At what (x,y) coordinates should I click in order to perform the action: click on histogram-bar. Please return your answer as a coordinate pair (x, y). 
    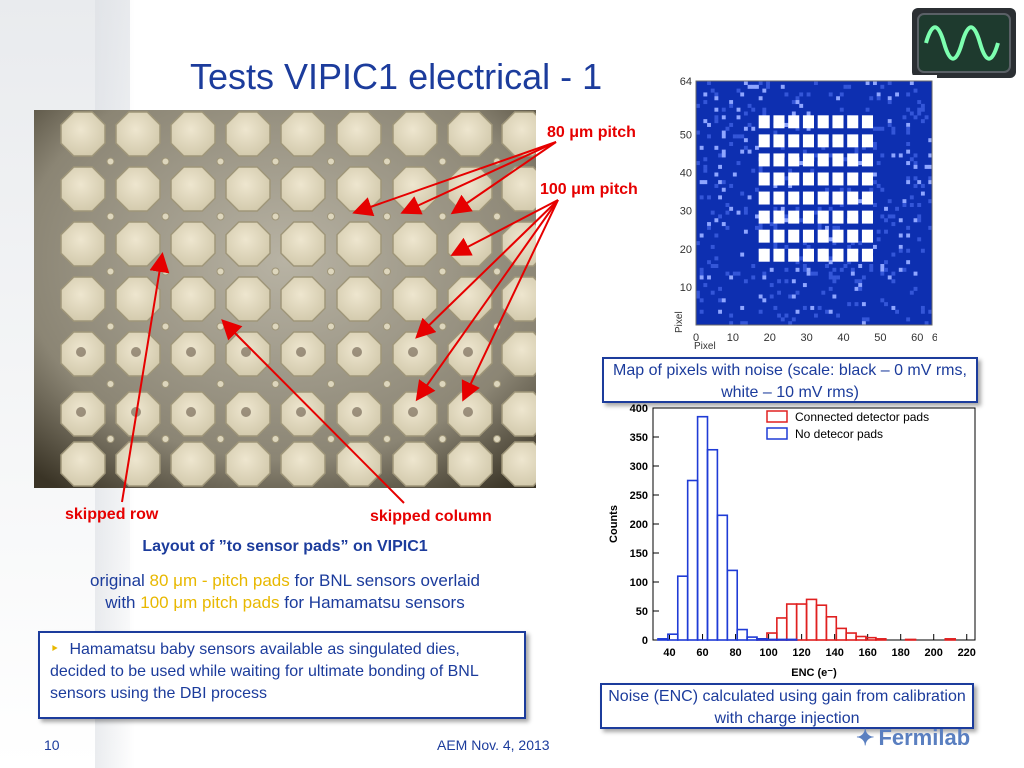
    Looking at the image, I should click on (881, 639).